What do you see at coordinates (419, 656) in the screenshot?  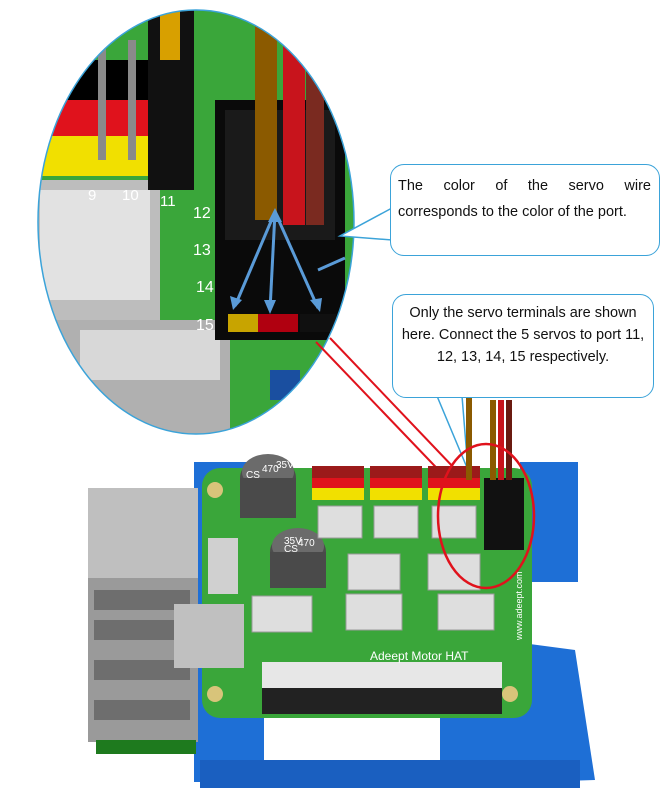 I see `board-brand-label: Adeept Motor HAT` at bounding box center [419, 656].